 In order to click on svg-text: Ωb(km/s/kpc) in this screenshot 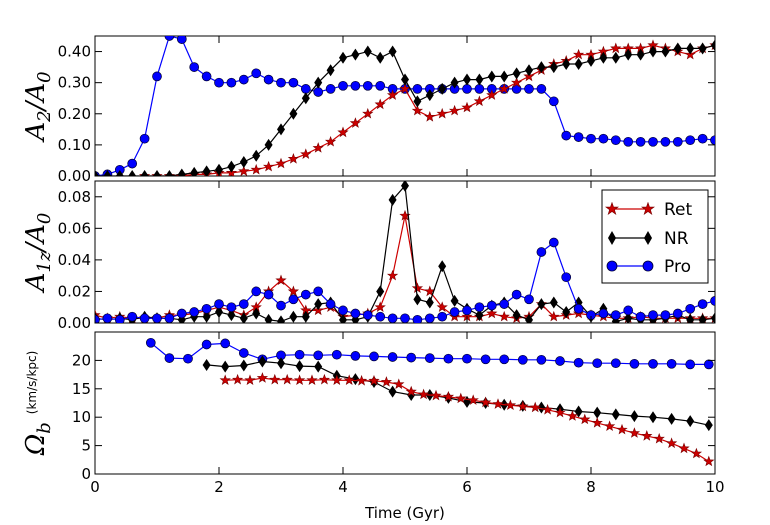, I will do `click(38, 404)`.